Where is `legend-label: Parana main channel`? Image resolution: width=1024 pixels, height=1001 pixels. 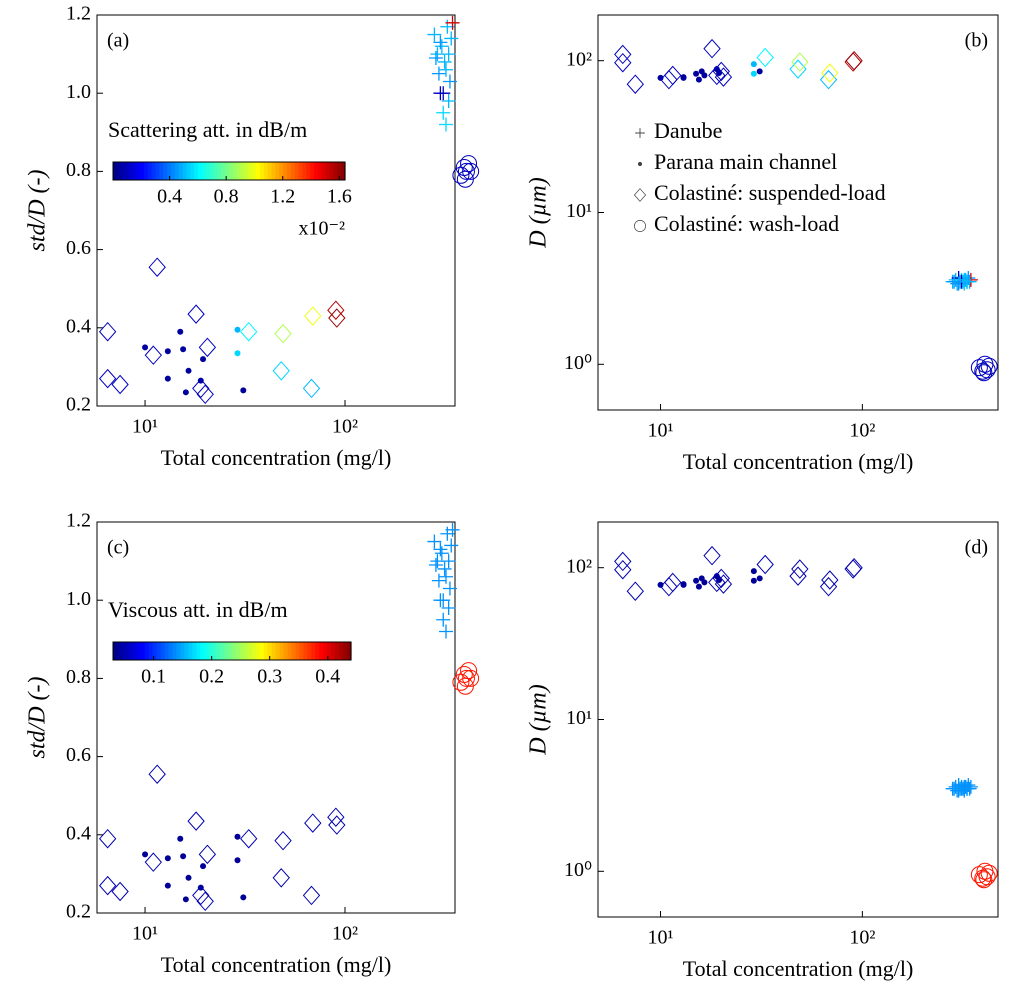 legend-label: Parana main channel is located at coordinates (745, 161).